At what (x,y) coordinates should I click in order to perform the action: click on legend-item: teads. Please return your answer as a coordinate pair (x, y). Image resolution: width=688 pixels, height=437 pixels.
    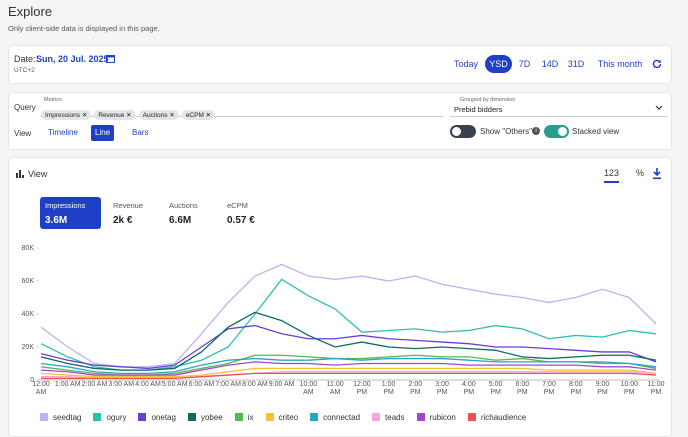
    Looking at the image, I should click on (388, 417).